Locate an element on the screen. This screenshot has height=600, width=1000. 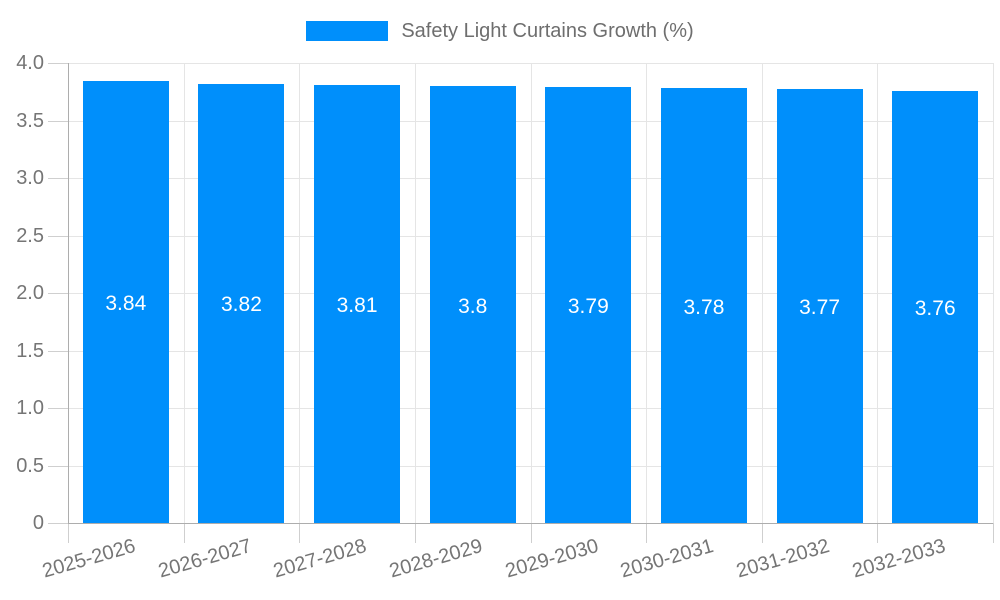
bar-value-label: 3.8 is located at coordinates (473, 306).